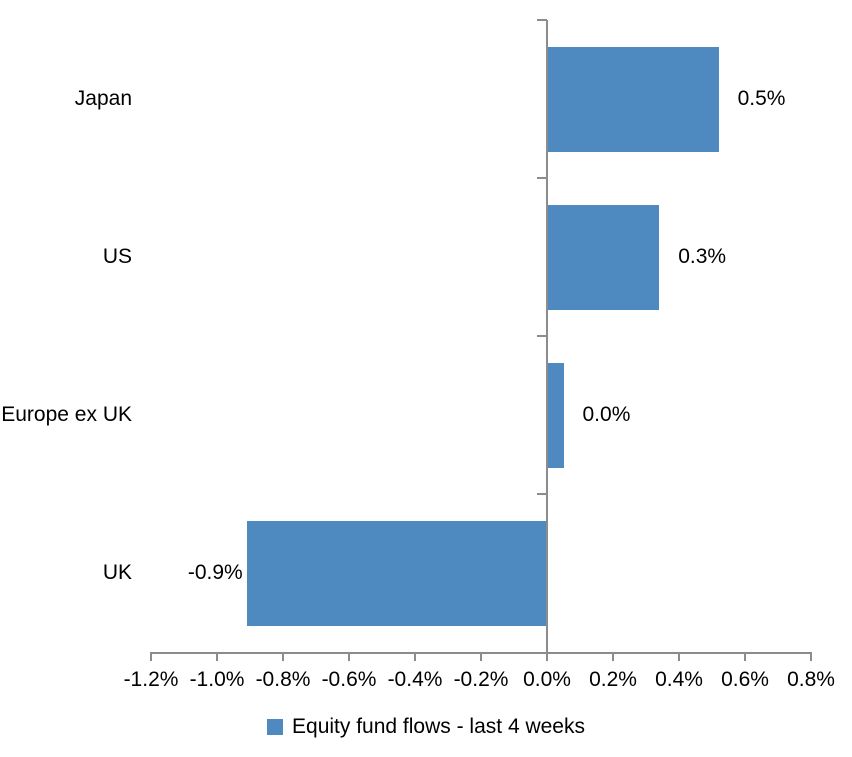  I want to click on x-tick-label: -0.4%, so click(415, 679).